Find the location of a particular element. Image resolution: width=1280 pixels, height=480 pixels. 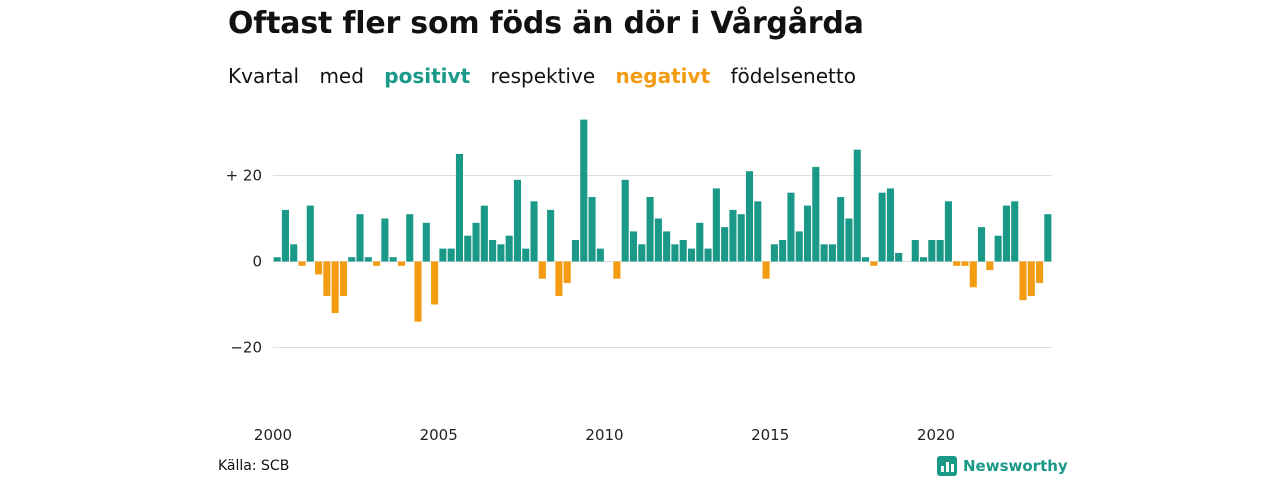

x-tick-label: 2005 is located at coordinates (439, 435).